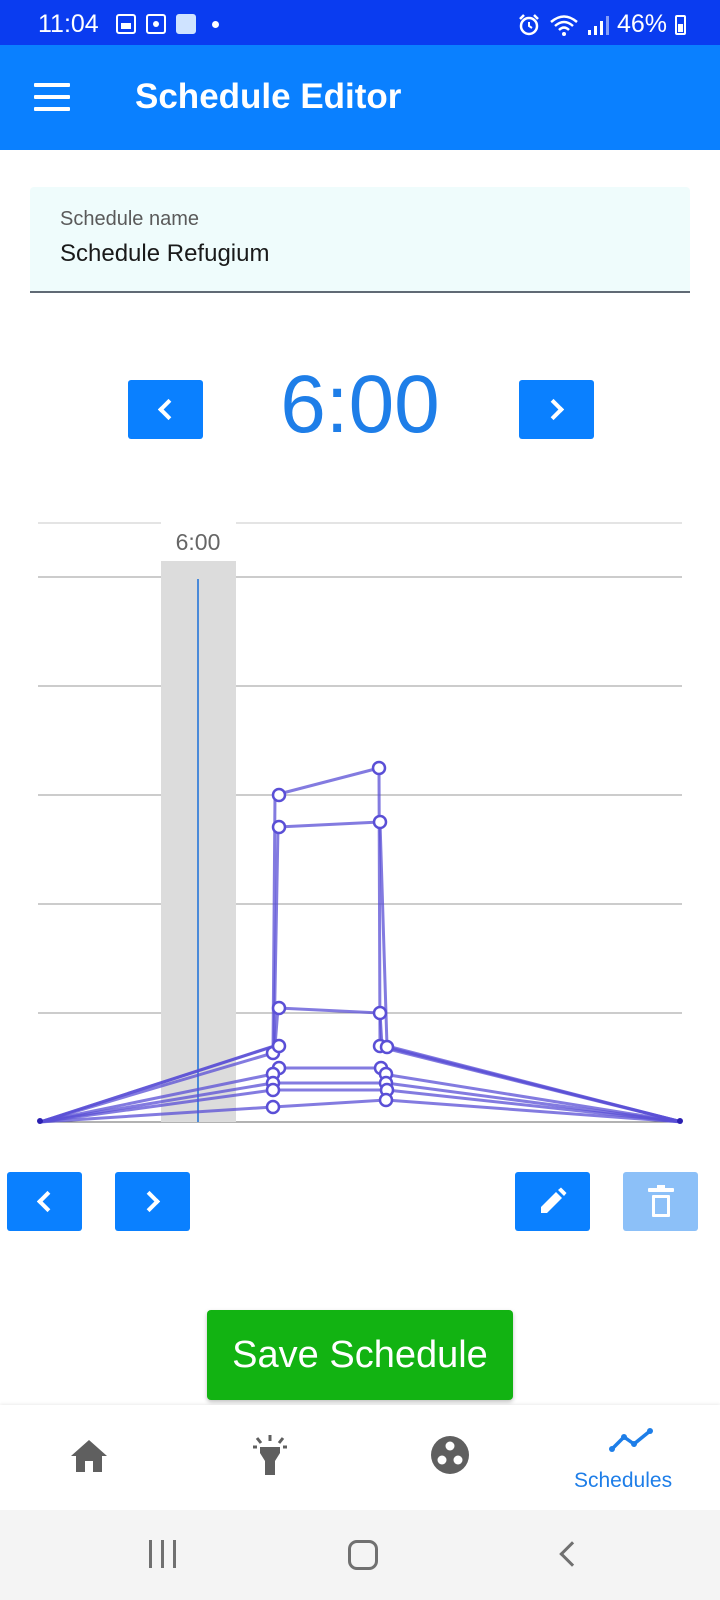  I want to click on previous-time-button, so click(165, 409).